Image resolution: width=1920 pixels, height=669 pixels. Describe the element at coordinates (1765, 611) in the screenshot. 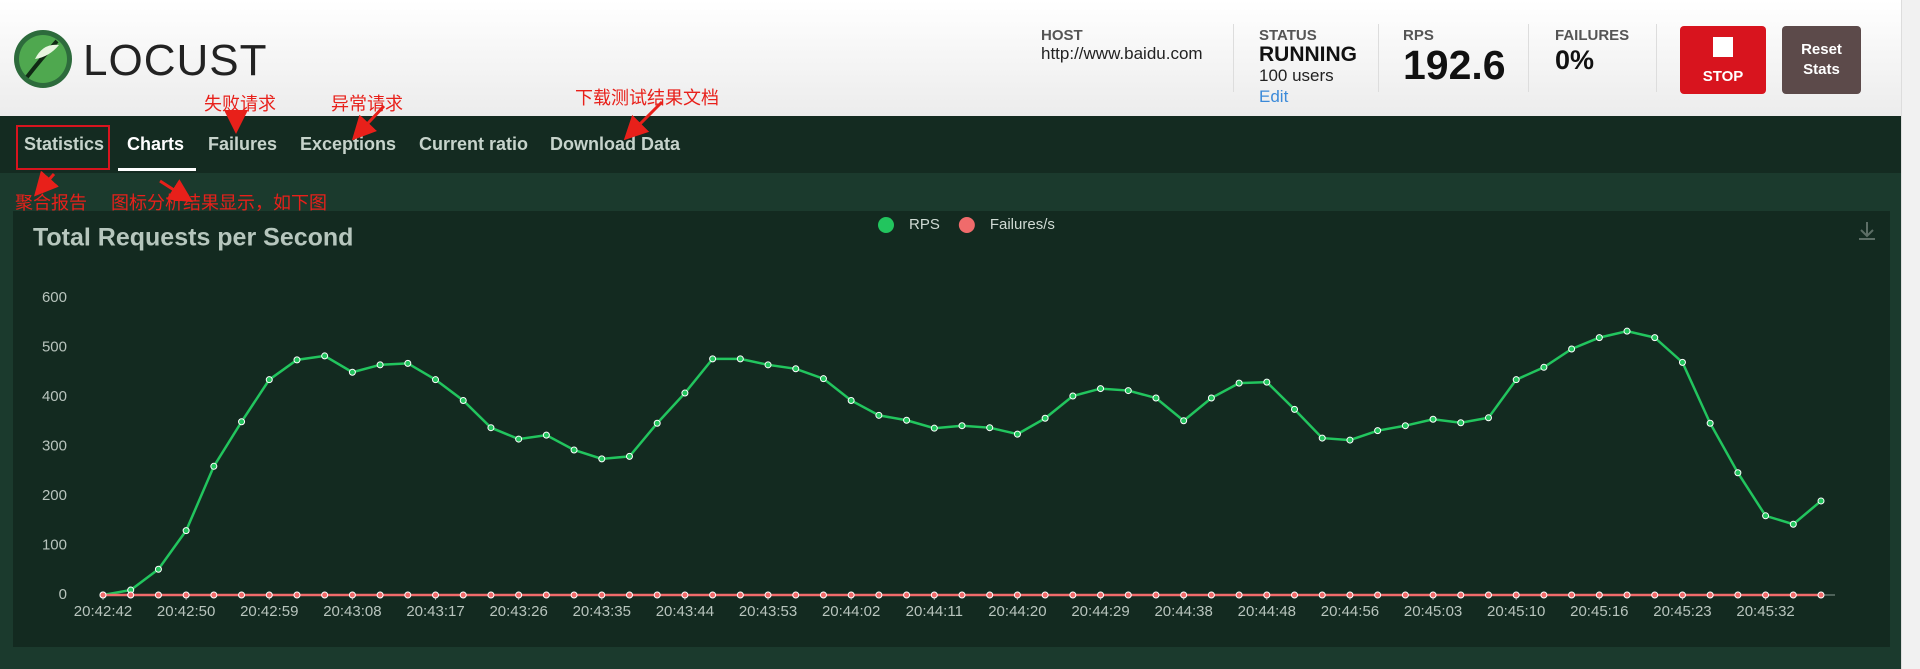

I see `x-tick-label: 20:45:32` at that location.